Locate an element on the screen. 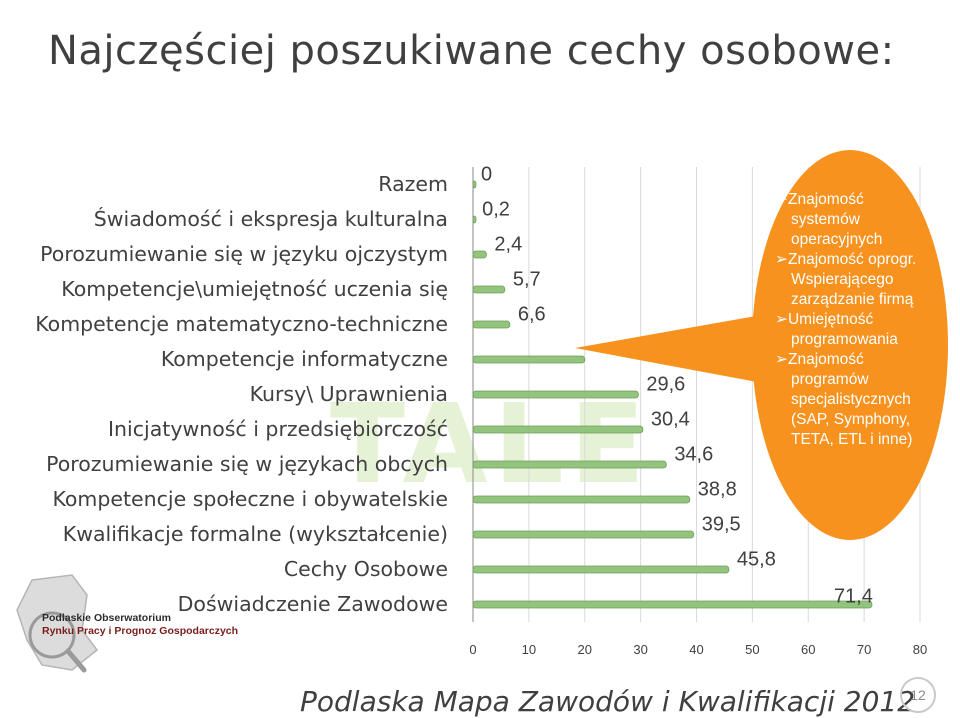 Image resolution: width=960 pixels, height=718 pixels. x-tick-label: 20 is located at coordinates (585, 649).